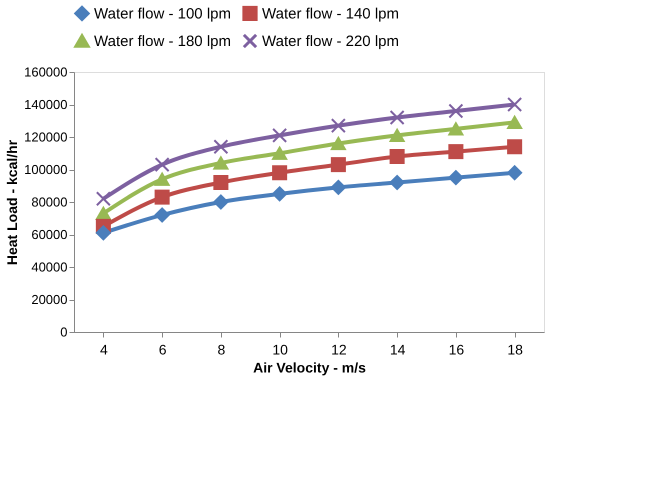  Describe the element at coordinates (515, 350) in the screenshot. I see `x-tick-label: 18` at that location.